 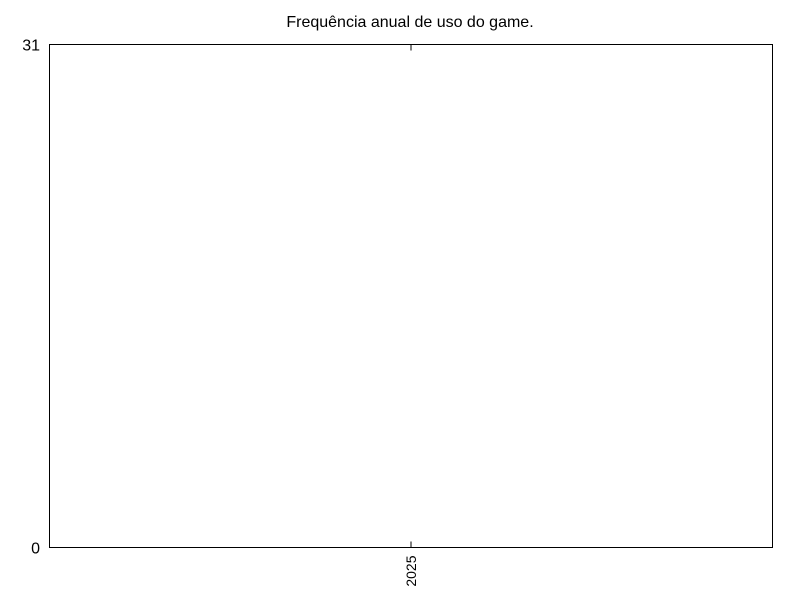 What do you see at coordinates (411, 570) in the screenshot?
I see `x-tick-label: 2025` at bounding box center [411, 570].